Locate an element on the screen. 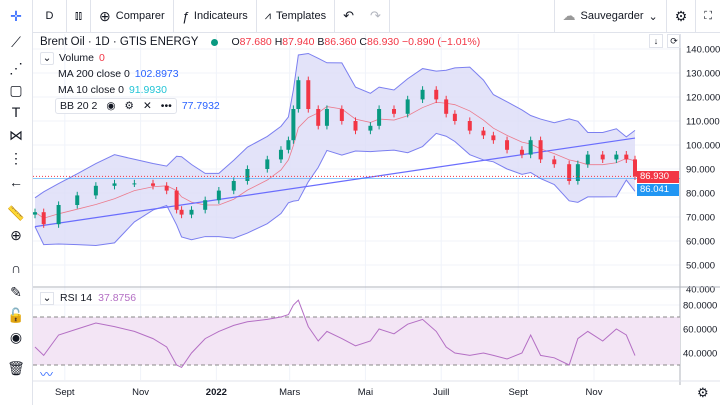 The height and width of the screenshot is (405, 720). ma200-label: MA 200 close 0 is located at coordinates (94, 74).